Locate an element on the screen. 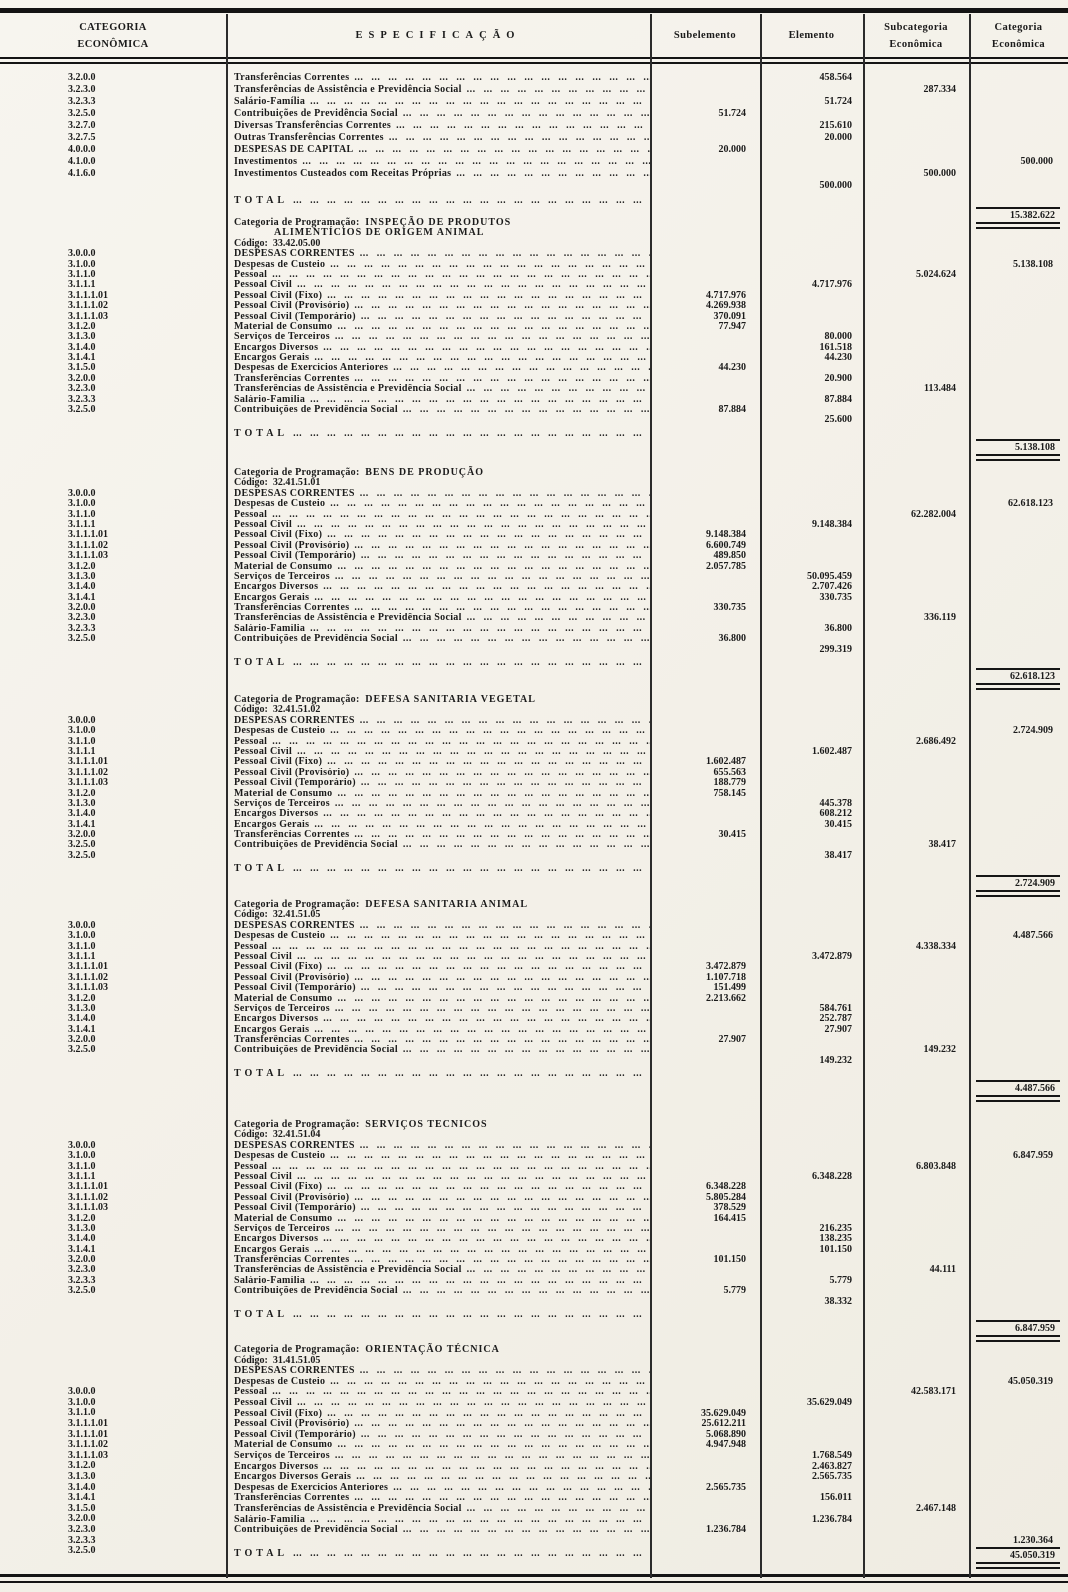 This screenshot has height=1592, width=1068. section-total: 62.618.123 is located at coordinates (1018, 679).